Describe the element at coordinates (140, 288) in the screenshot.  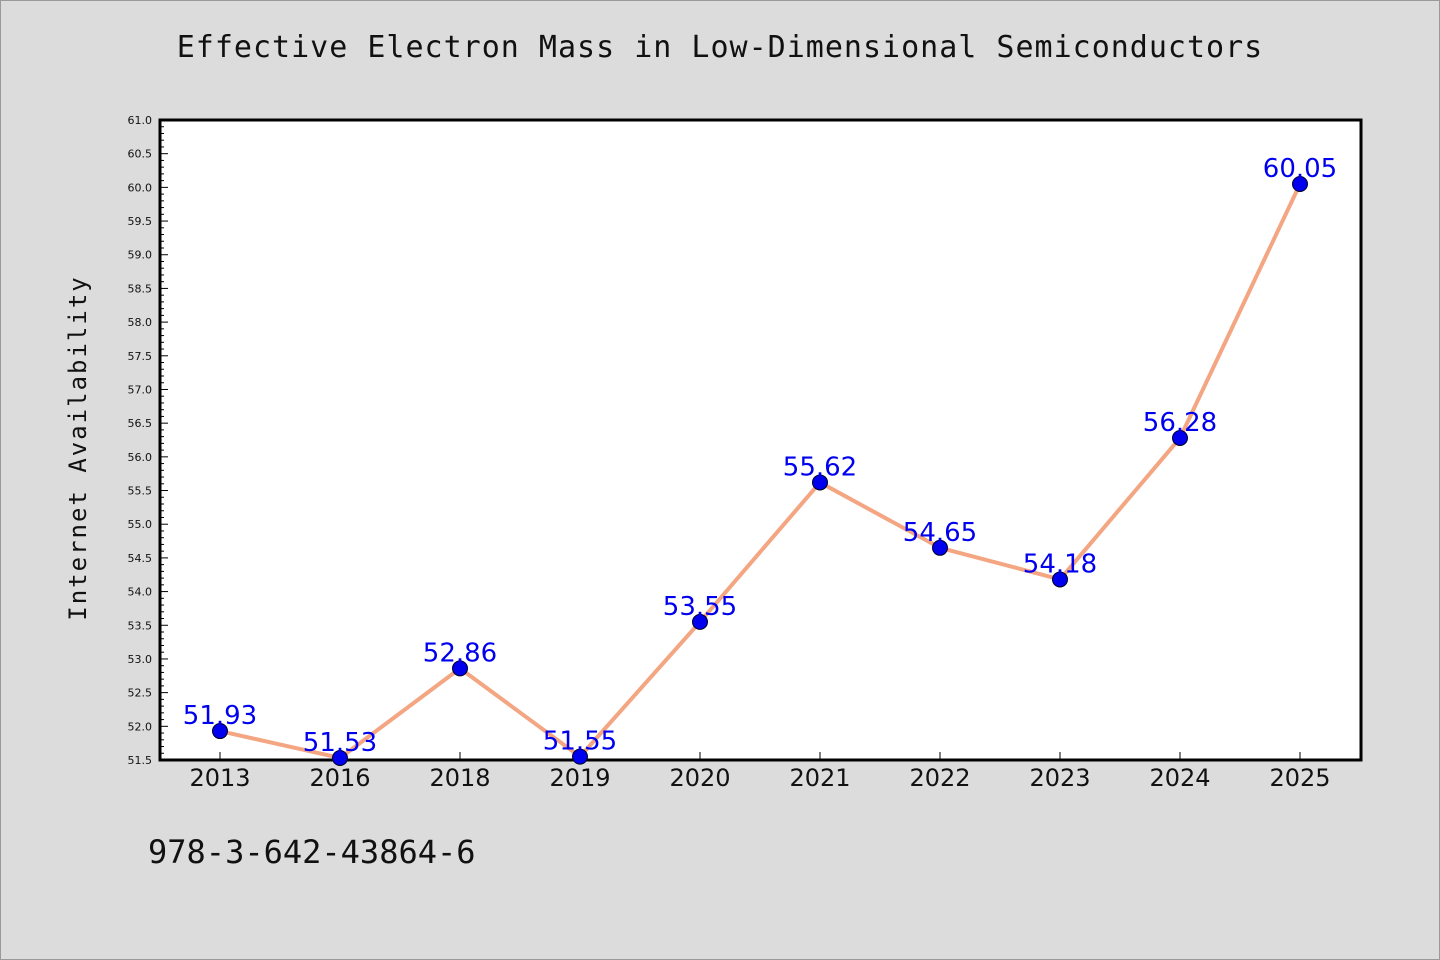
I see `y-tick-label: 58.5` at that location.